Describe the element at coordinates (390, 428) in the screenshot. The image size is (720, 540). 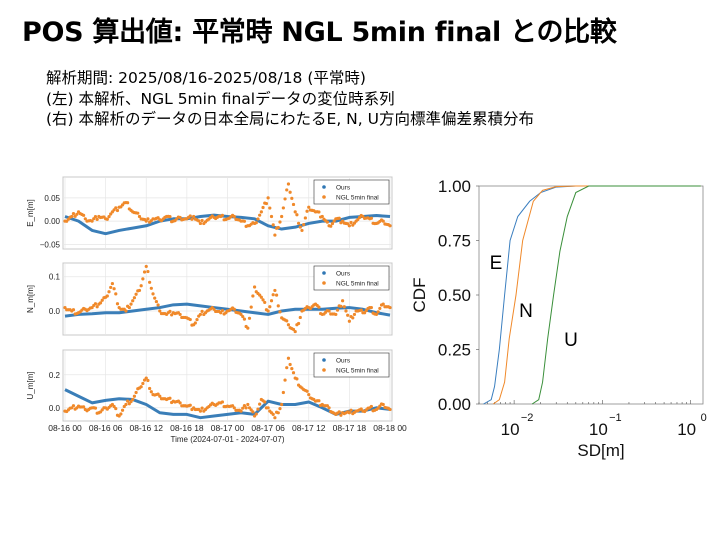
I see `x-tick-label: 08-18 00` at that location.